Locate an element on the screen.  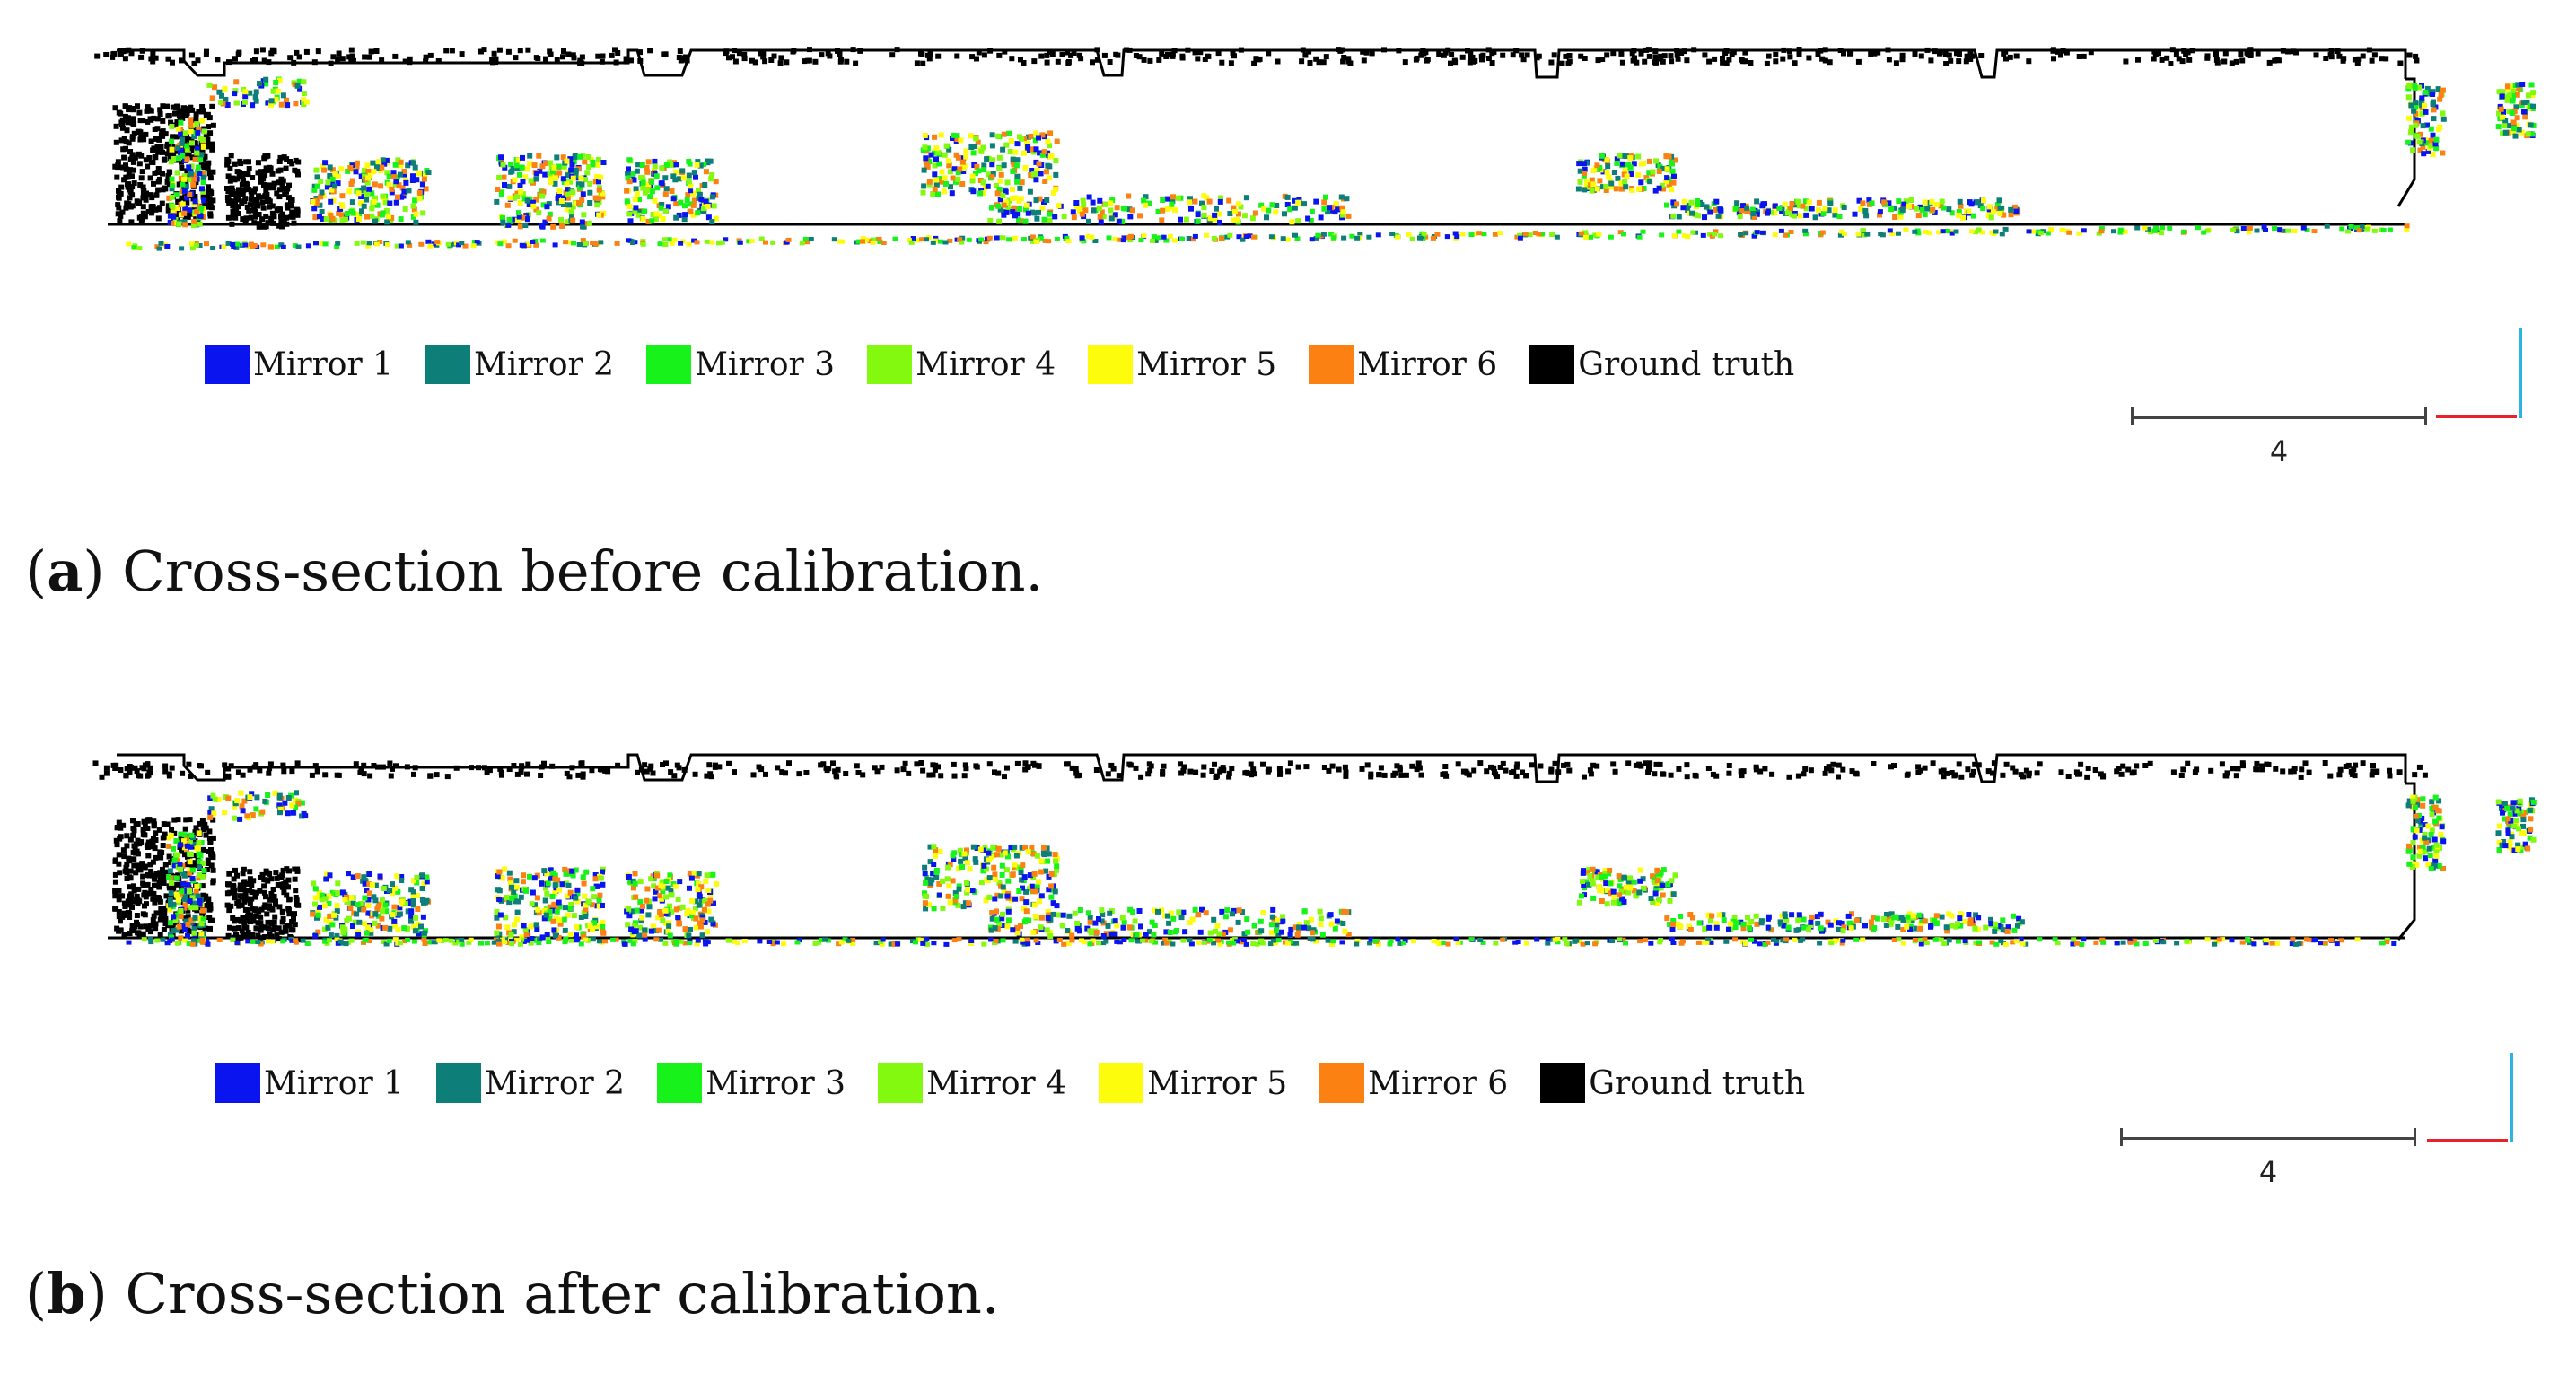
point-cloud-cross-section-before is located at coordinates (1315, 149).